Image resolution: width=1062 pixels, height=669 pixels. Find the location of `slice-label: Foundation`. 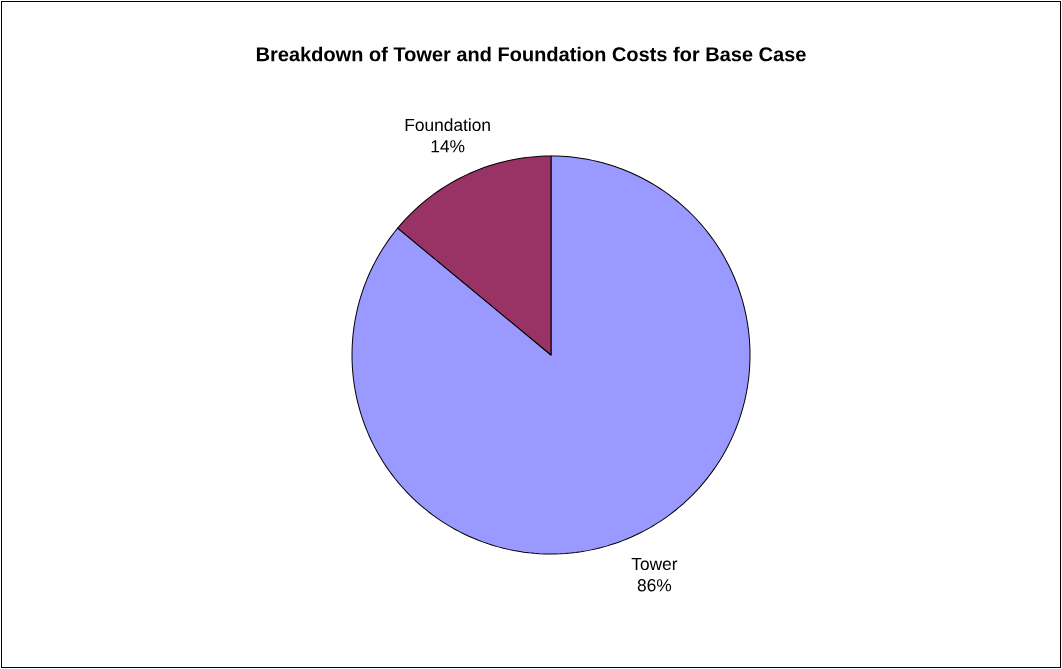

slice-label: Foundation is located at coordinates (447, 125).